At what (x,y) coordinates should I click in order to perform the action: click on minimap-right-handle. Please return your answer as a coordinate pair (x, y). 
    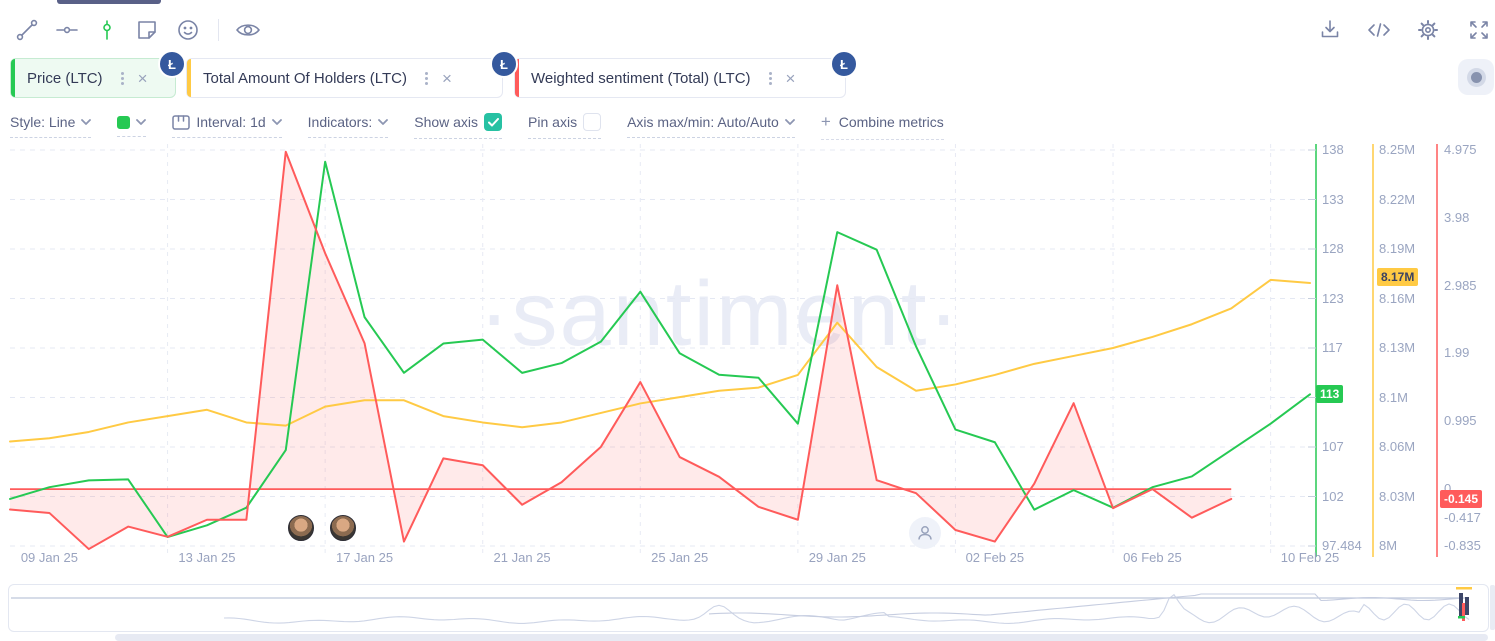
    Looking at the image, I should click on (1492, 607).